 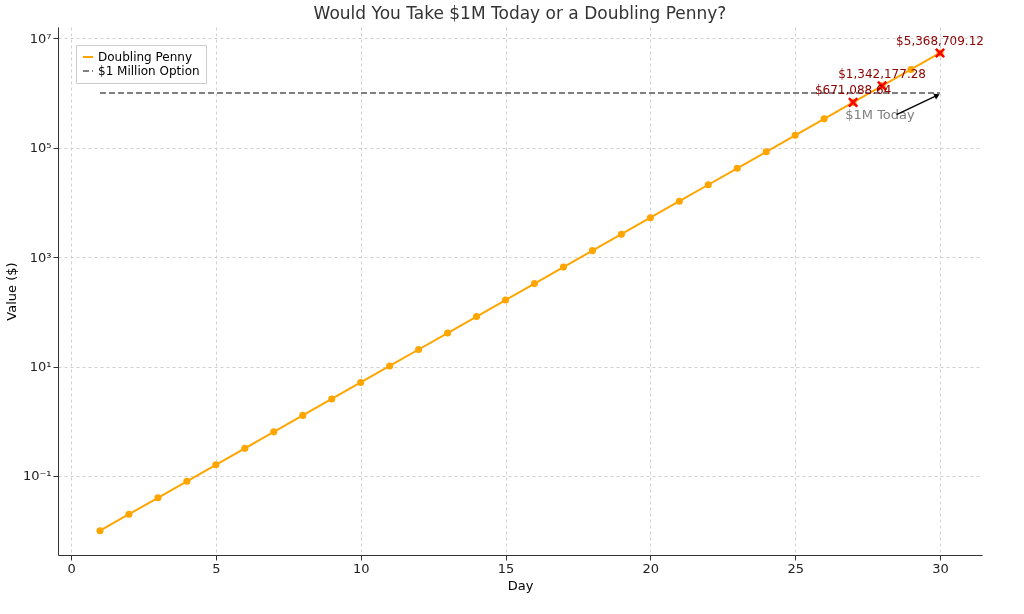 What do you see at coordinates (795, 568) in the screenshot?
I see `x-tick-label: 25` at bounding box center [795, 568].